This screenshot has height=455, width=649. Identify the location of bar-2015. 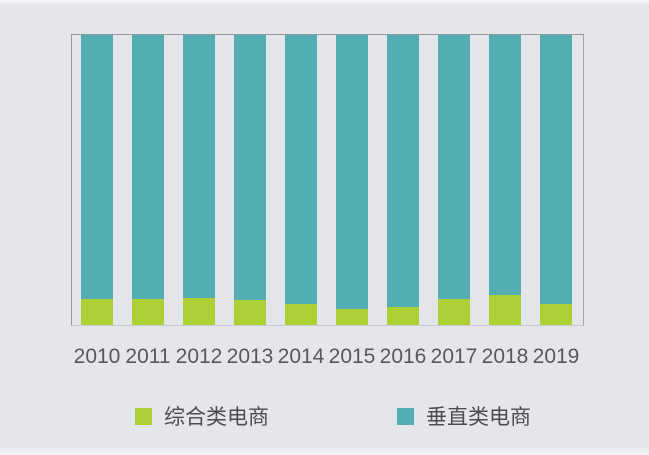
(352, 180).